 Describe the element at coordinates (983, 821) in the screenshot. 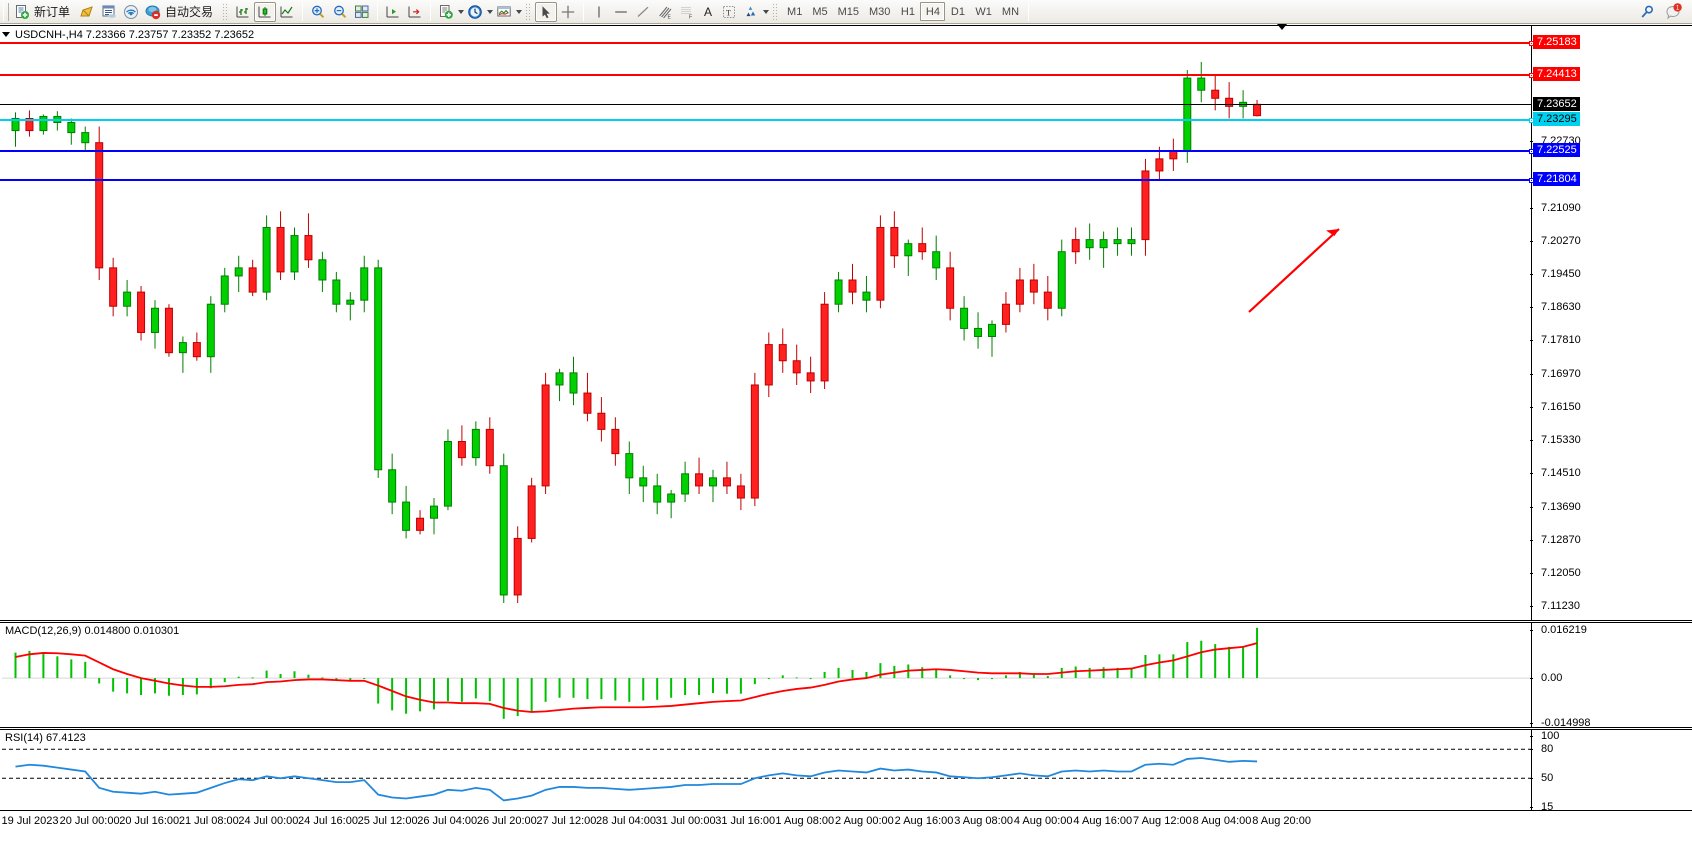

I see `time-tick-label: 3 Aug 08:00` at that location.